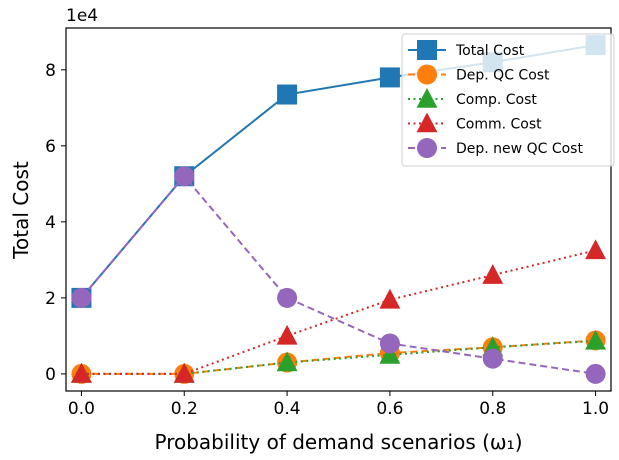 Image resolution: width=619 pixels, height=460 pixels. Describe the element at coordinates (50, 375) in the screenshot. I see `y-tick-label: 0` at that location.